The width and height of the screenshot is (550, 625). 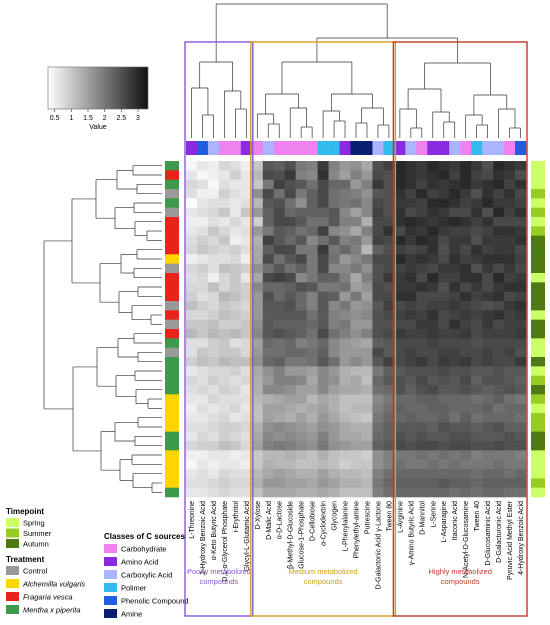 I want to click on column-label: L-Threonine, so click(x=192, y=520).